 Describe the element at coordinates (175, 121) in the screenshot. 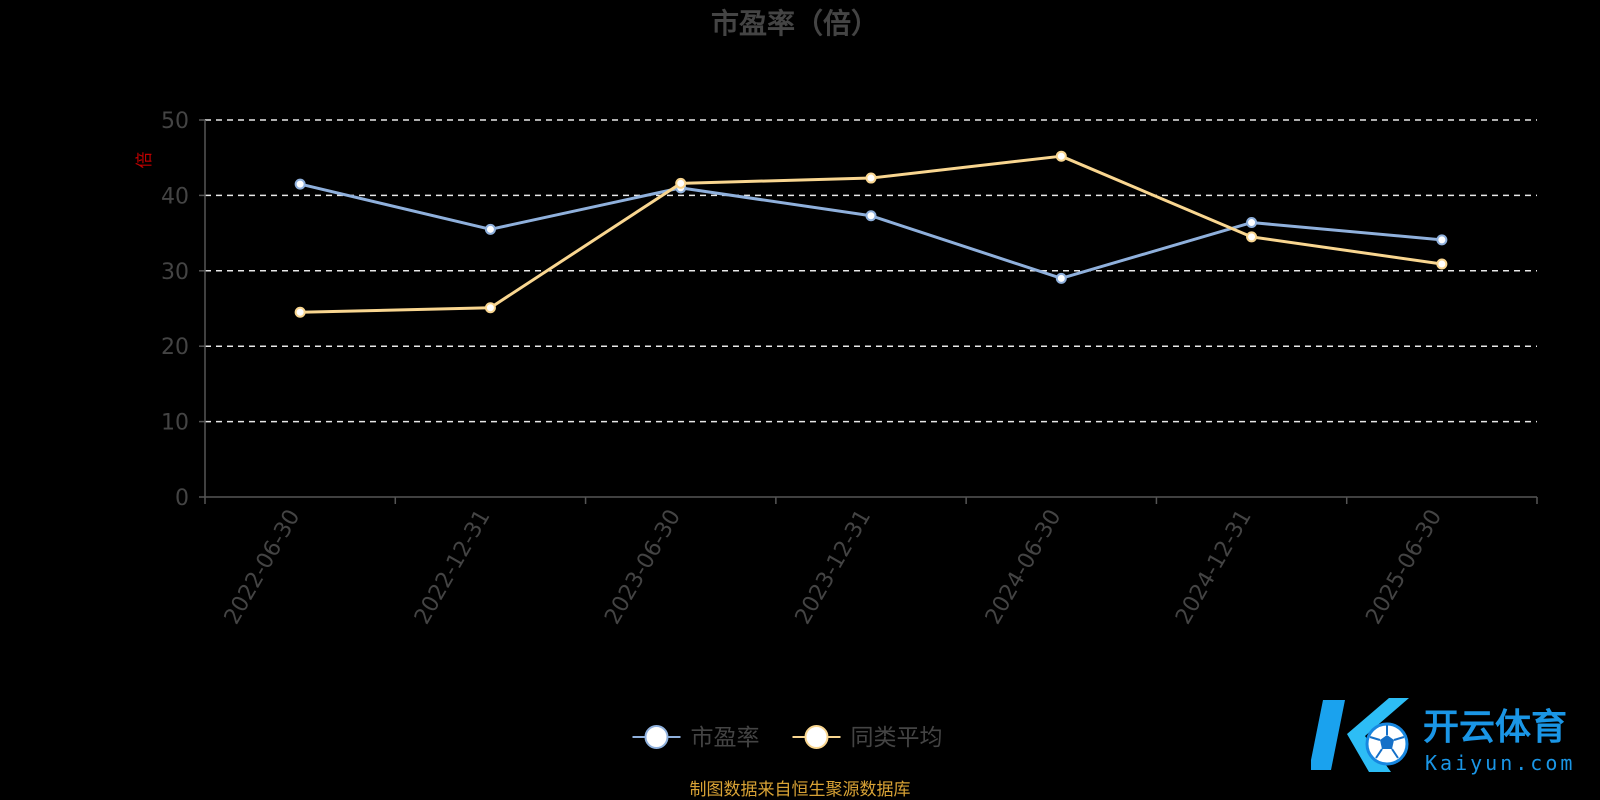

I see `y-tick-label: 50` at that location.